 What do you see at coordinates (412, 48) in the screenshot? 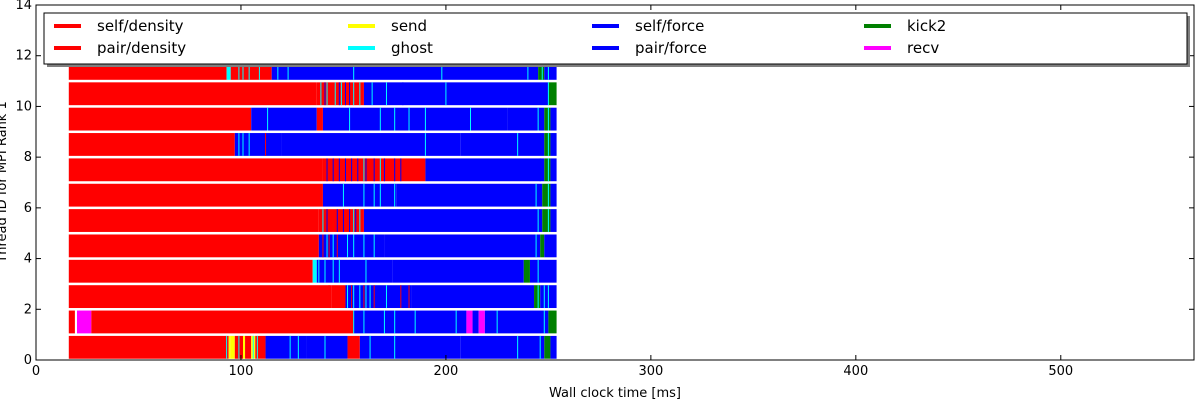
I see `legend-label: ghost` at bounding box center [412, 48].